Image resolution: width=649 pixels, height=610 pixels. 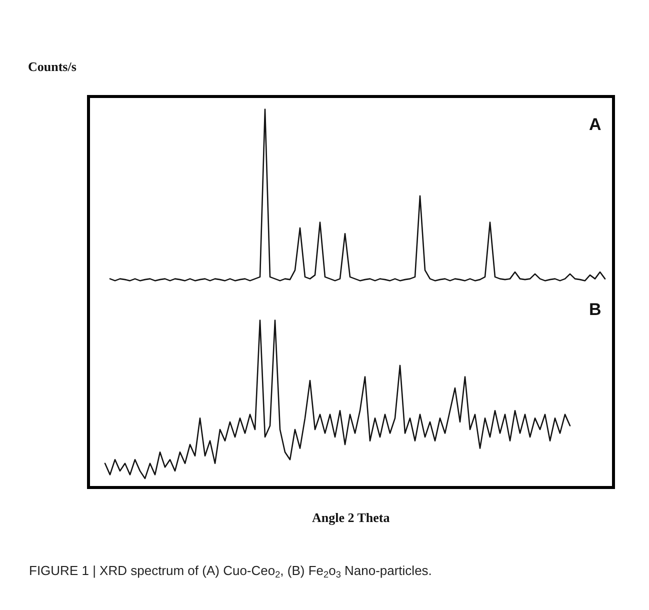 What do you see at coordinates (595, 124) in the screenshot?
I see `text: A` at bounding box center [595, 124].